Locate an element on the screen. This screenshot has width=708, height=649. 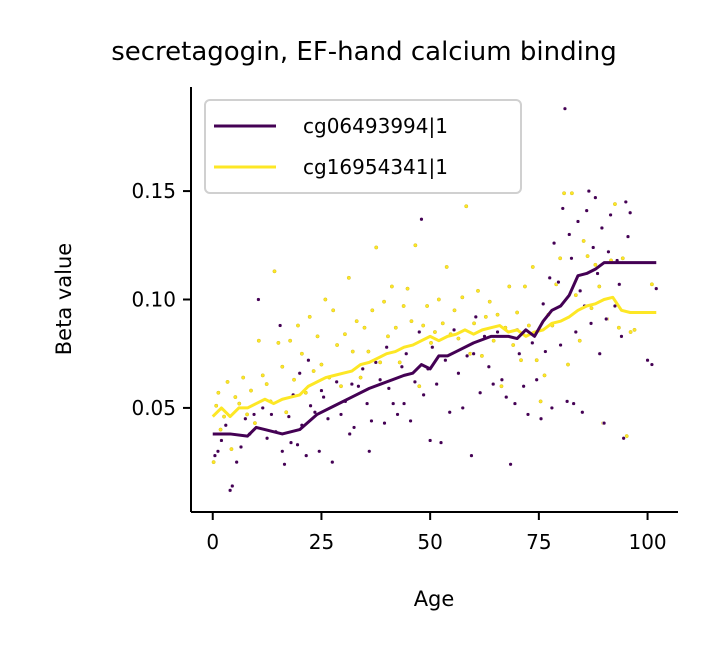
x-ticks: 0 25 50 75 100 is located at coordinates (436, 533).